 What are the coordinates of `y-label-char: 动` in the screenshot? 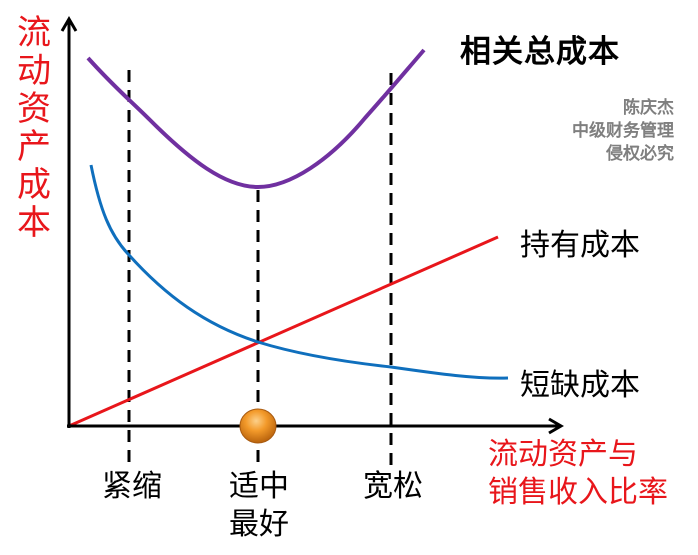 It's located at (34, 71).